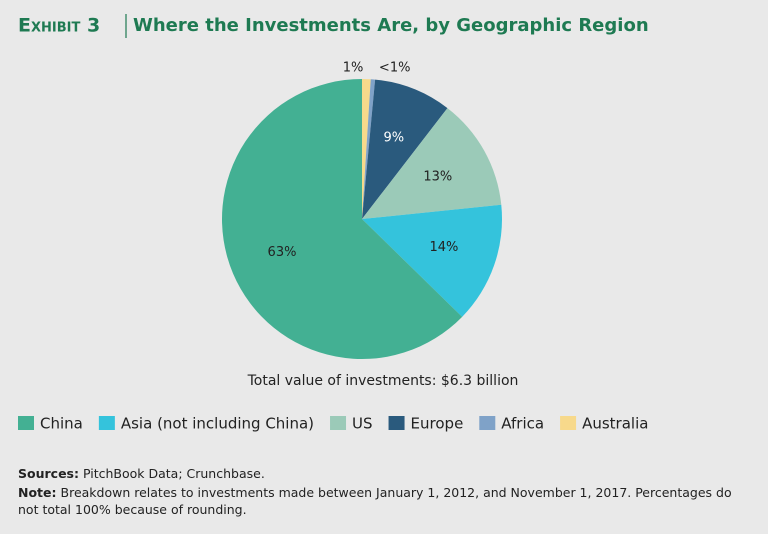 Image resolution: width=768 pixels, height=534 pixels. What do you see at coordinates (353, 68) in the screenshot?
I see `data-label: 1%` at bounding box center [353, 68].